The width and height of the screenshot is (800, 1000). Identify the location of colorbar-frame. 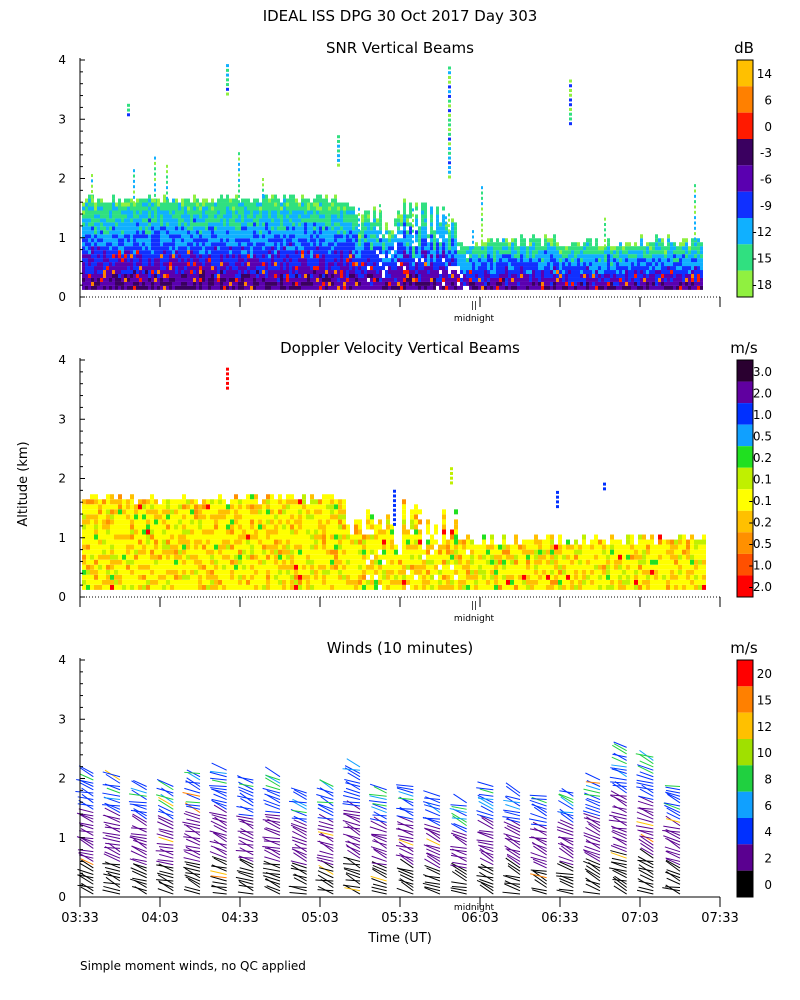
(745, 178).